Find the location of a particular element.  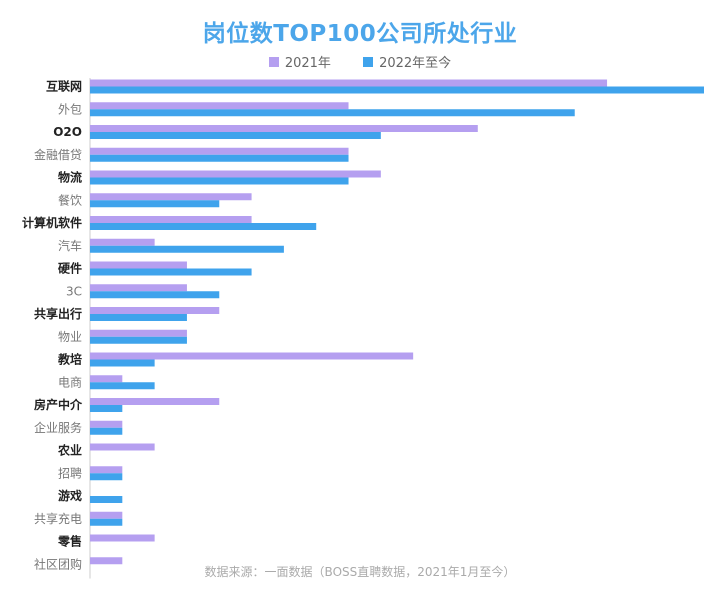

category-label: O2O is located at coordinates (67, 132).